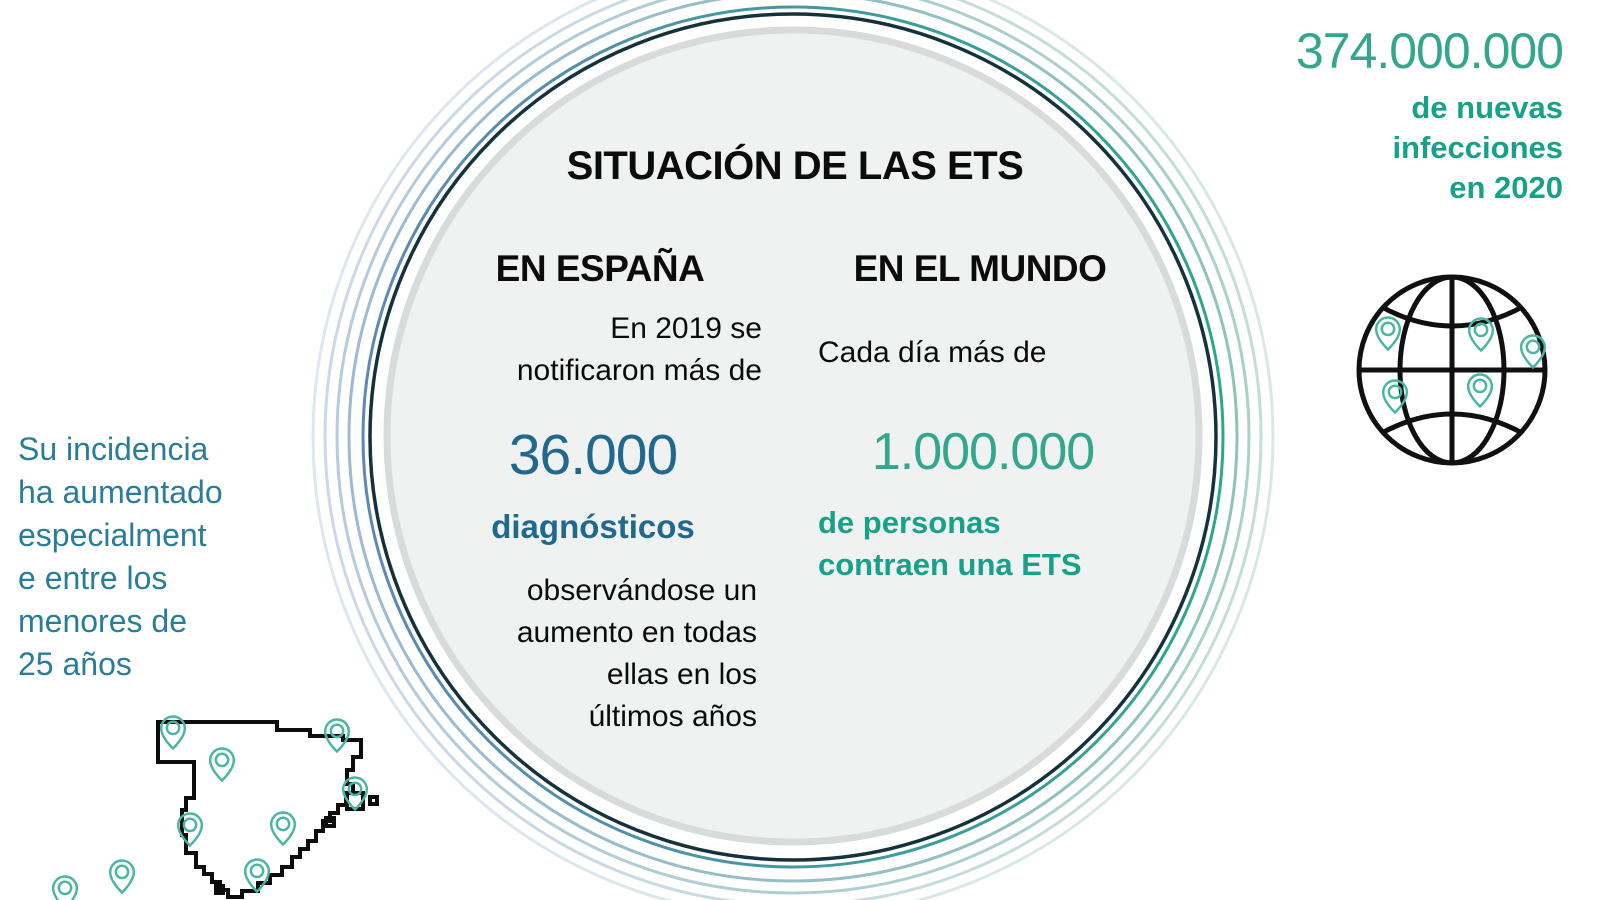 The width and height of the screenshot is (1599, 900). I want to click on side-note-line: menores de, so click(102, 621).